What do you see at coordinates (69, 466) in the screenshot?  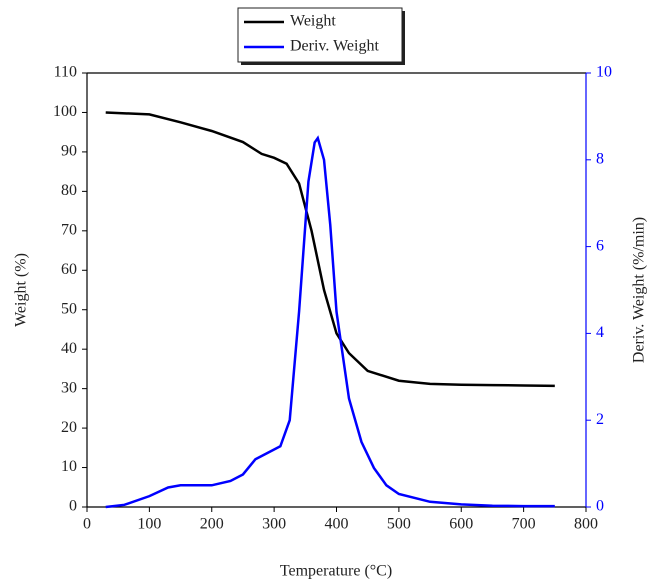 I see `y-tick-label: 10` at bounding box center [69, 466].